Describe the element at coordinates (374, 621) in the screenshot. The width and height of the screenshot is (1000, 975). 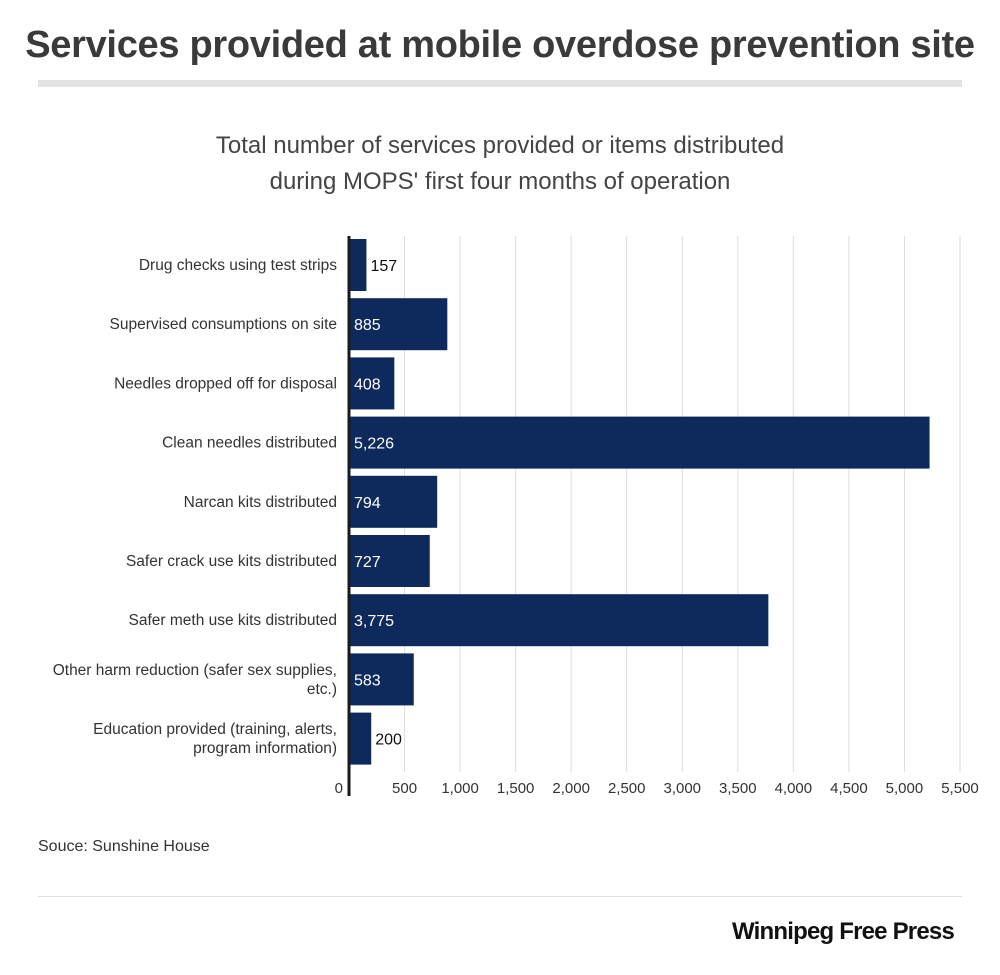
I see `bar-value-label: 3,775` at that location.